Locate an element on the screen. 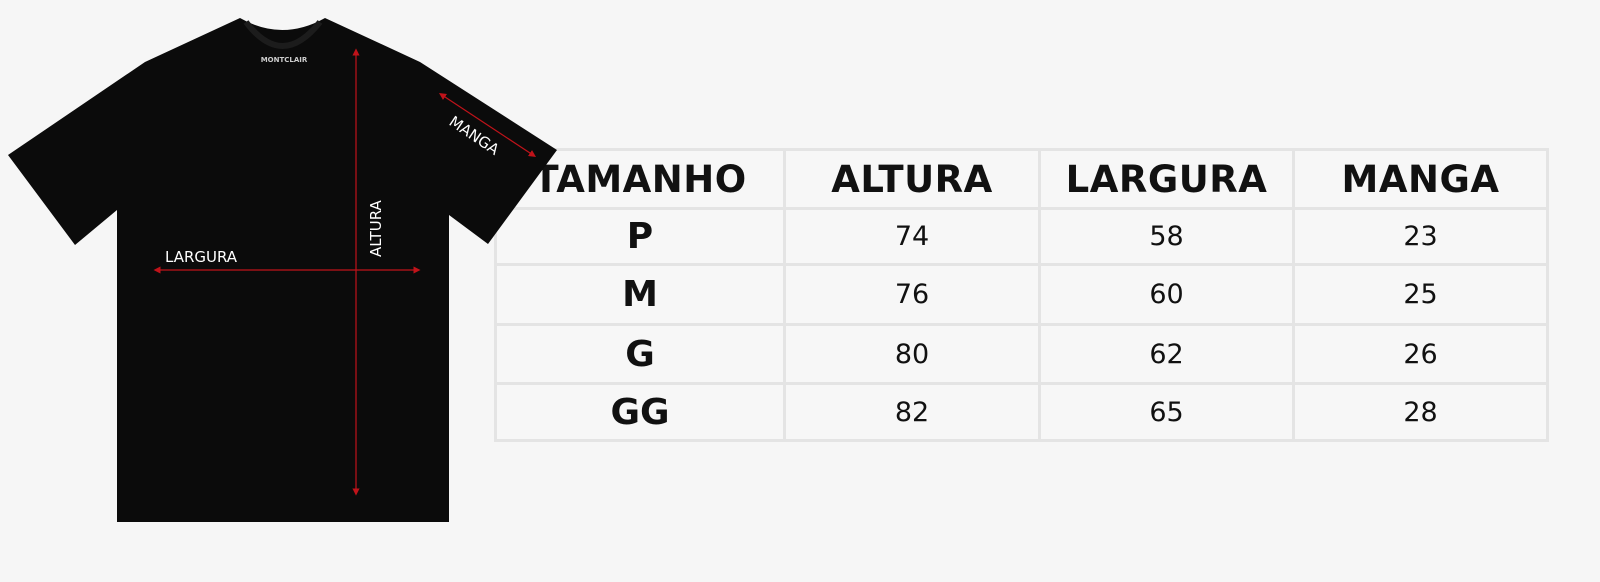 This screenshot has width=1600, height=582. manga-arrow is located at coordinates (487, 125).